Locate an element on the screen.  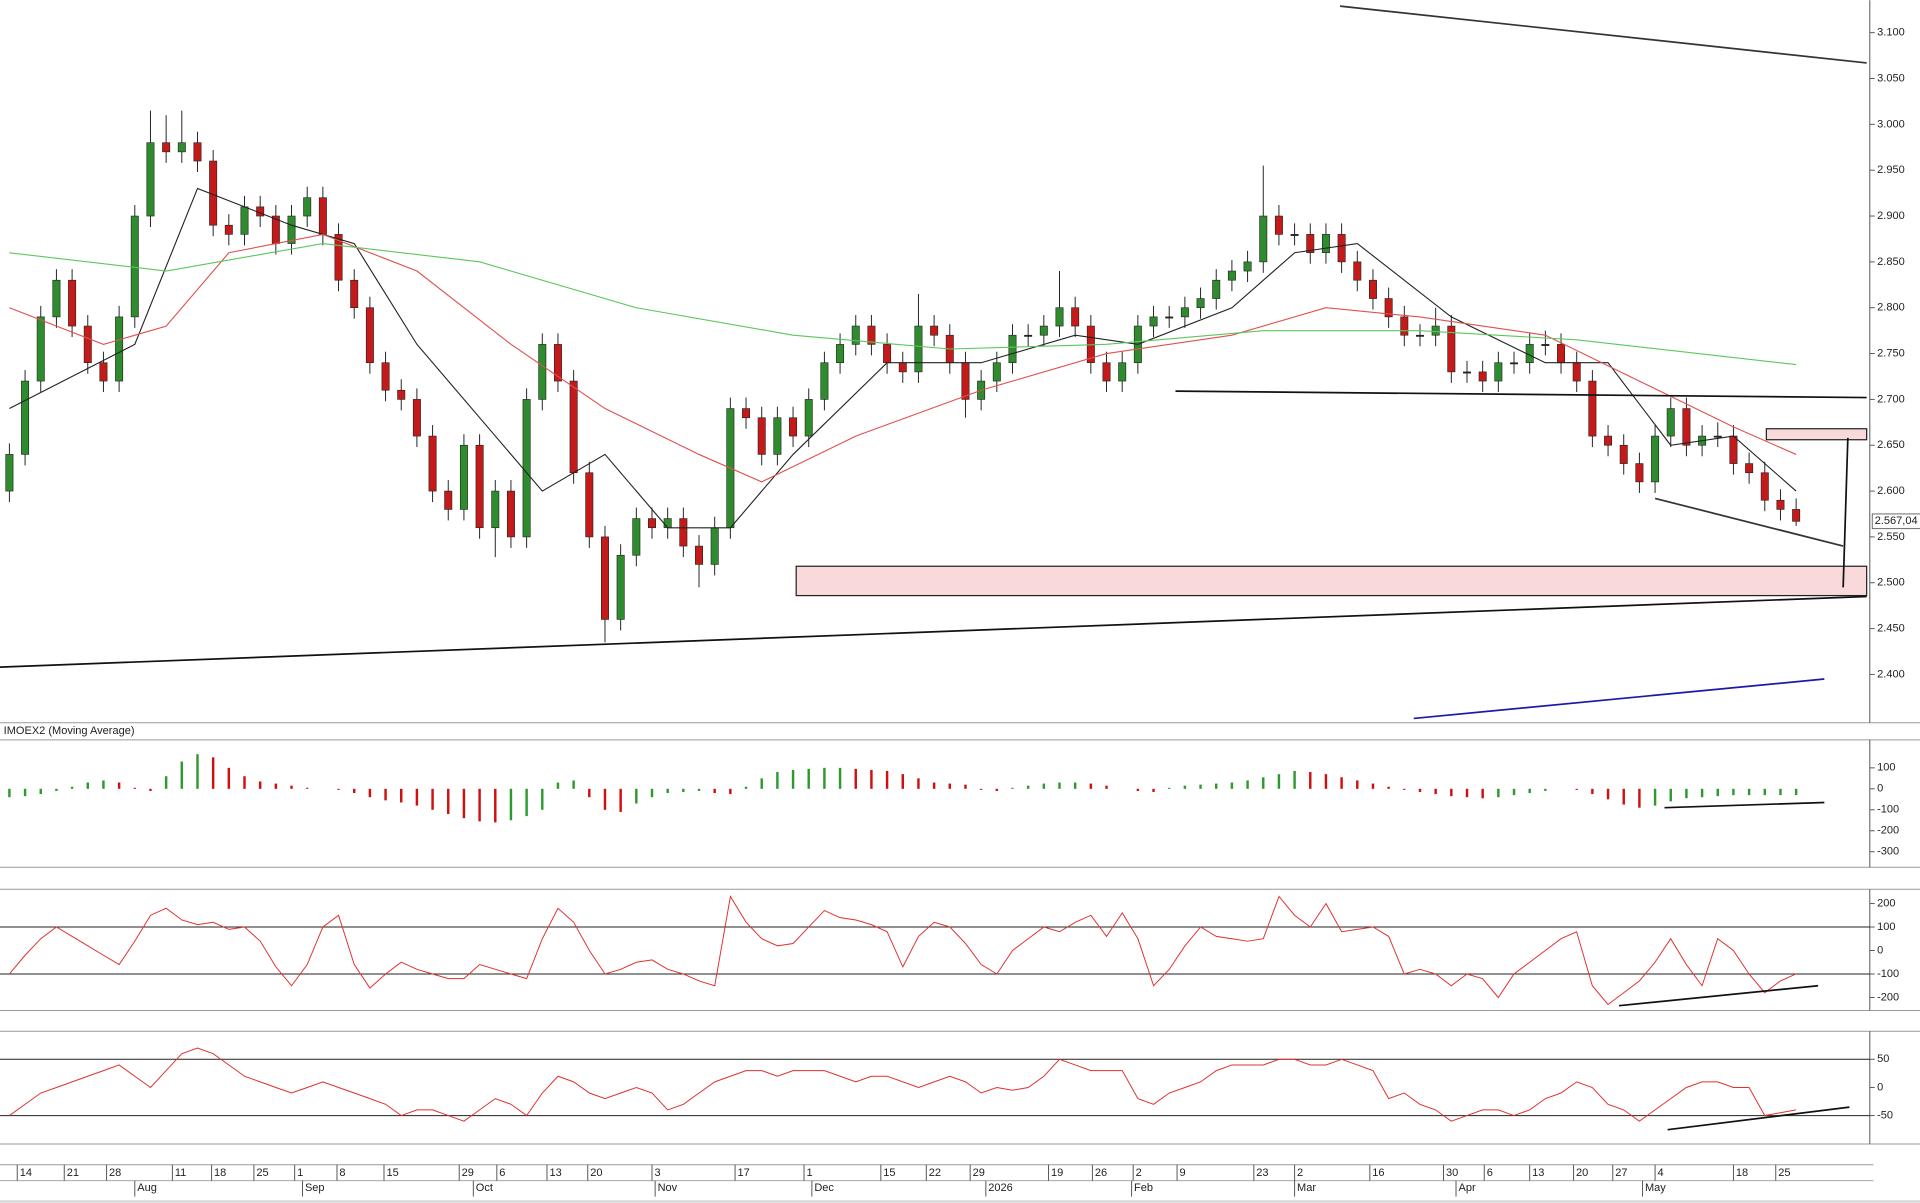
x-tick-label: 15 is located at coordinates (392, 1173).